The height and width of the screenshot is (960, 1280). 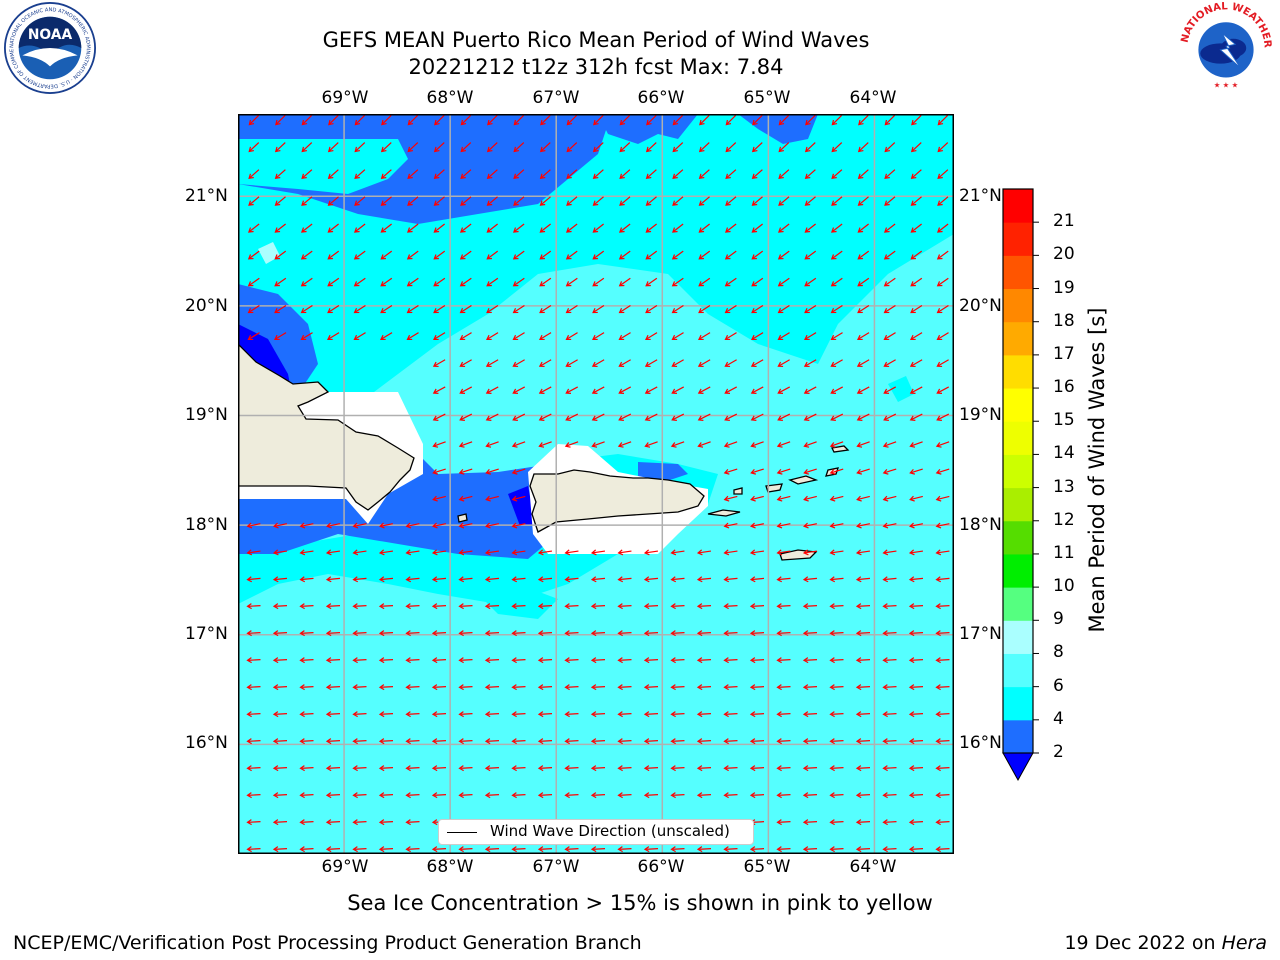 What do you see at coordinates (1058, 752) in the screenshot?
I see `colorbar-tick-label: 2` at bounding box center [1058, 752].